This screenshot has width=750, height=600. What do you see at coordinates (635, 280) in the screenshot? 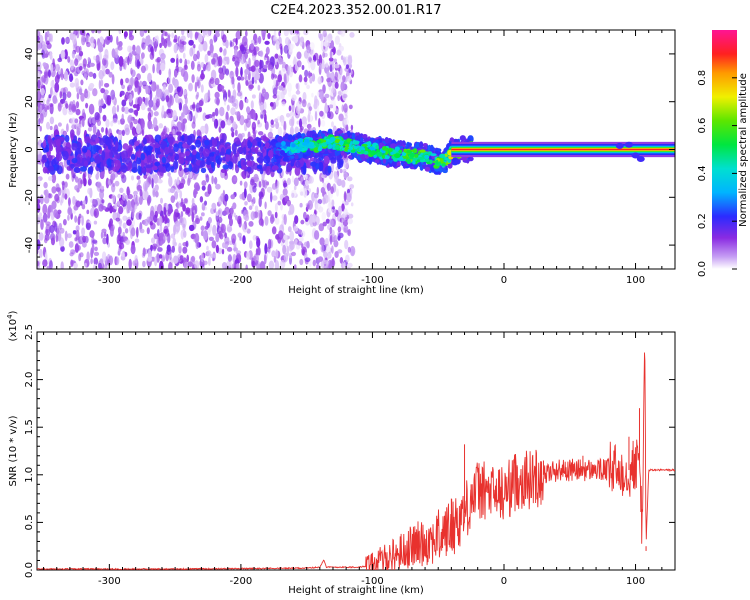
I see `x-tick-label: 100` at bounding box center [635, 280].